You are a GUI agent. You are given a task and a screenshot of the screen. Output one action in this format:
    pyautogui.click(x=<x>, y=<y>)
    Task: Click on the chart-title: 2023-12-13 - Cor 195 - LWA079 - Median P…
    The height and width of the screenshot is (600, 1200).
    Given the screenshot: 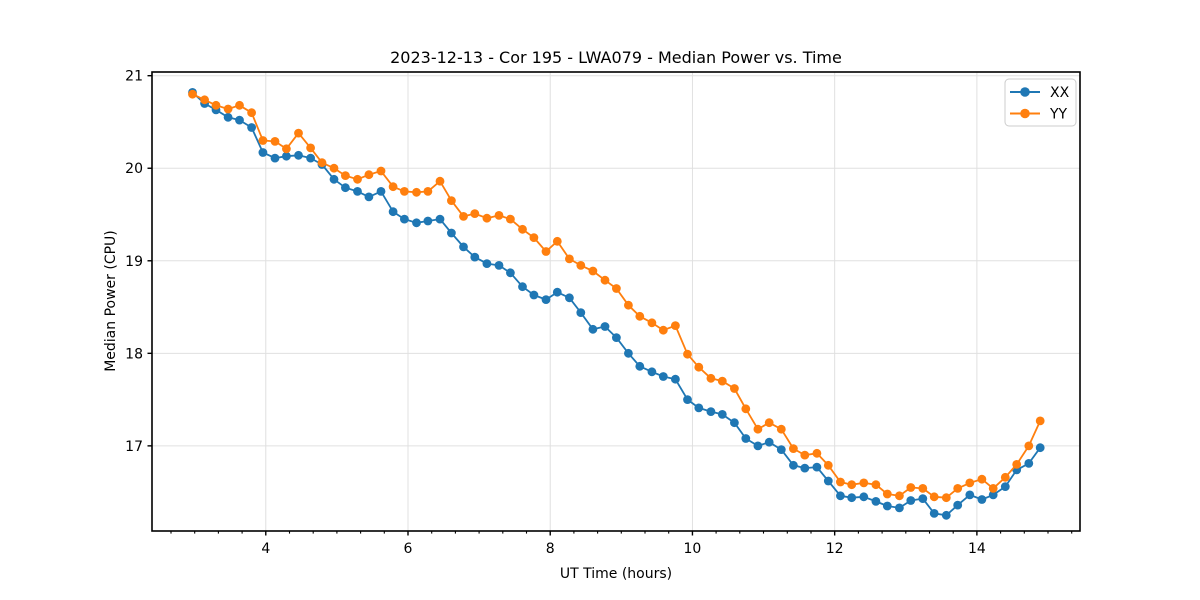 What is the action you would take?
    pyautogui.click(x=616, y=57)
    